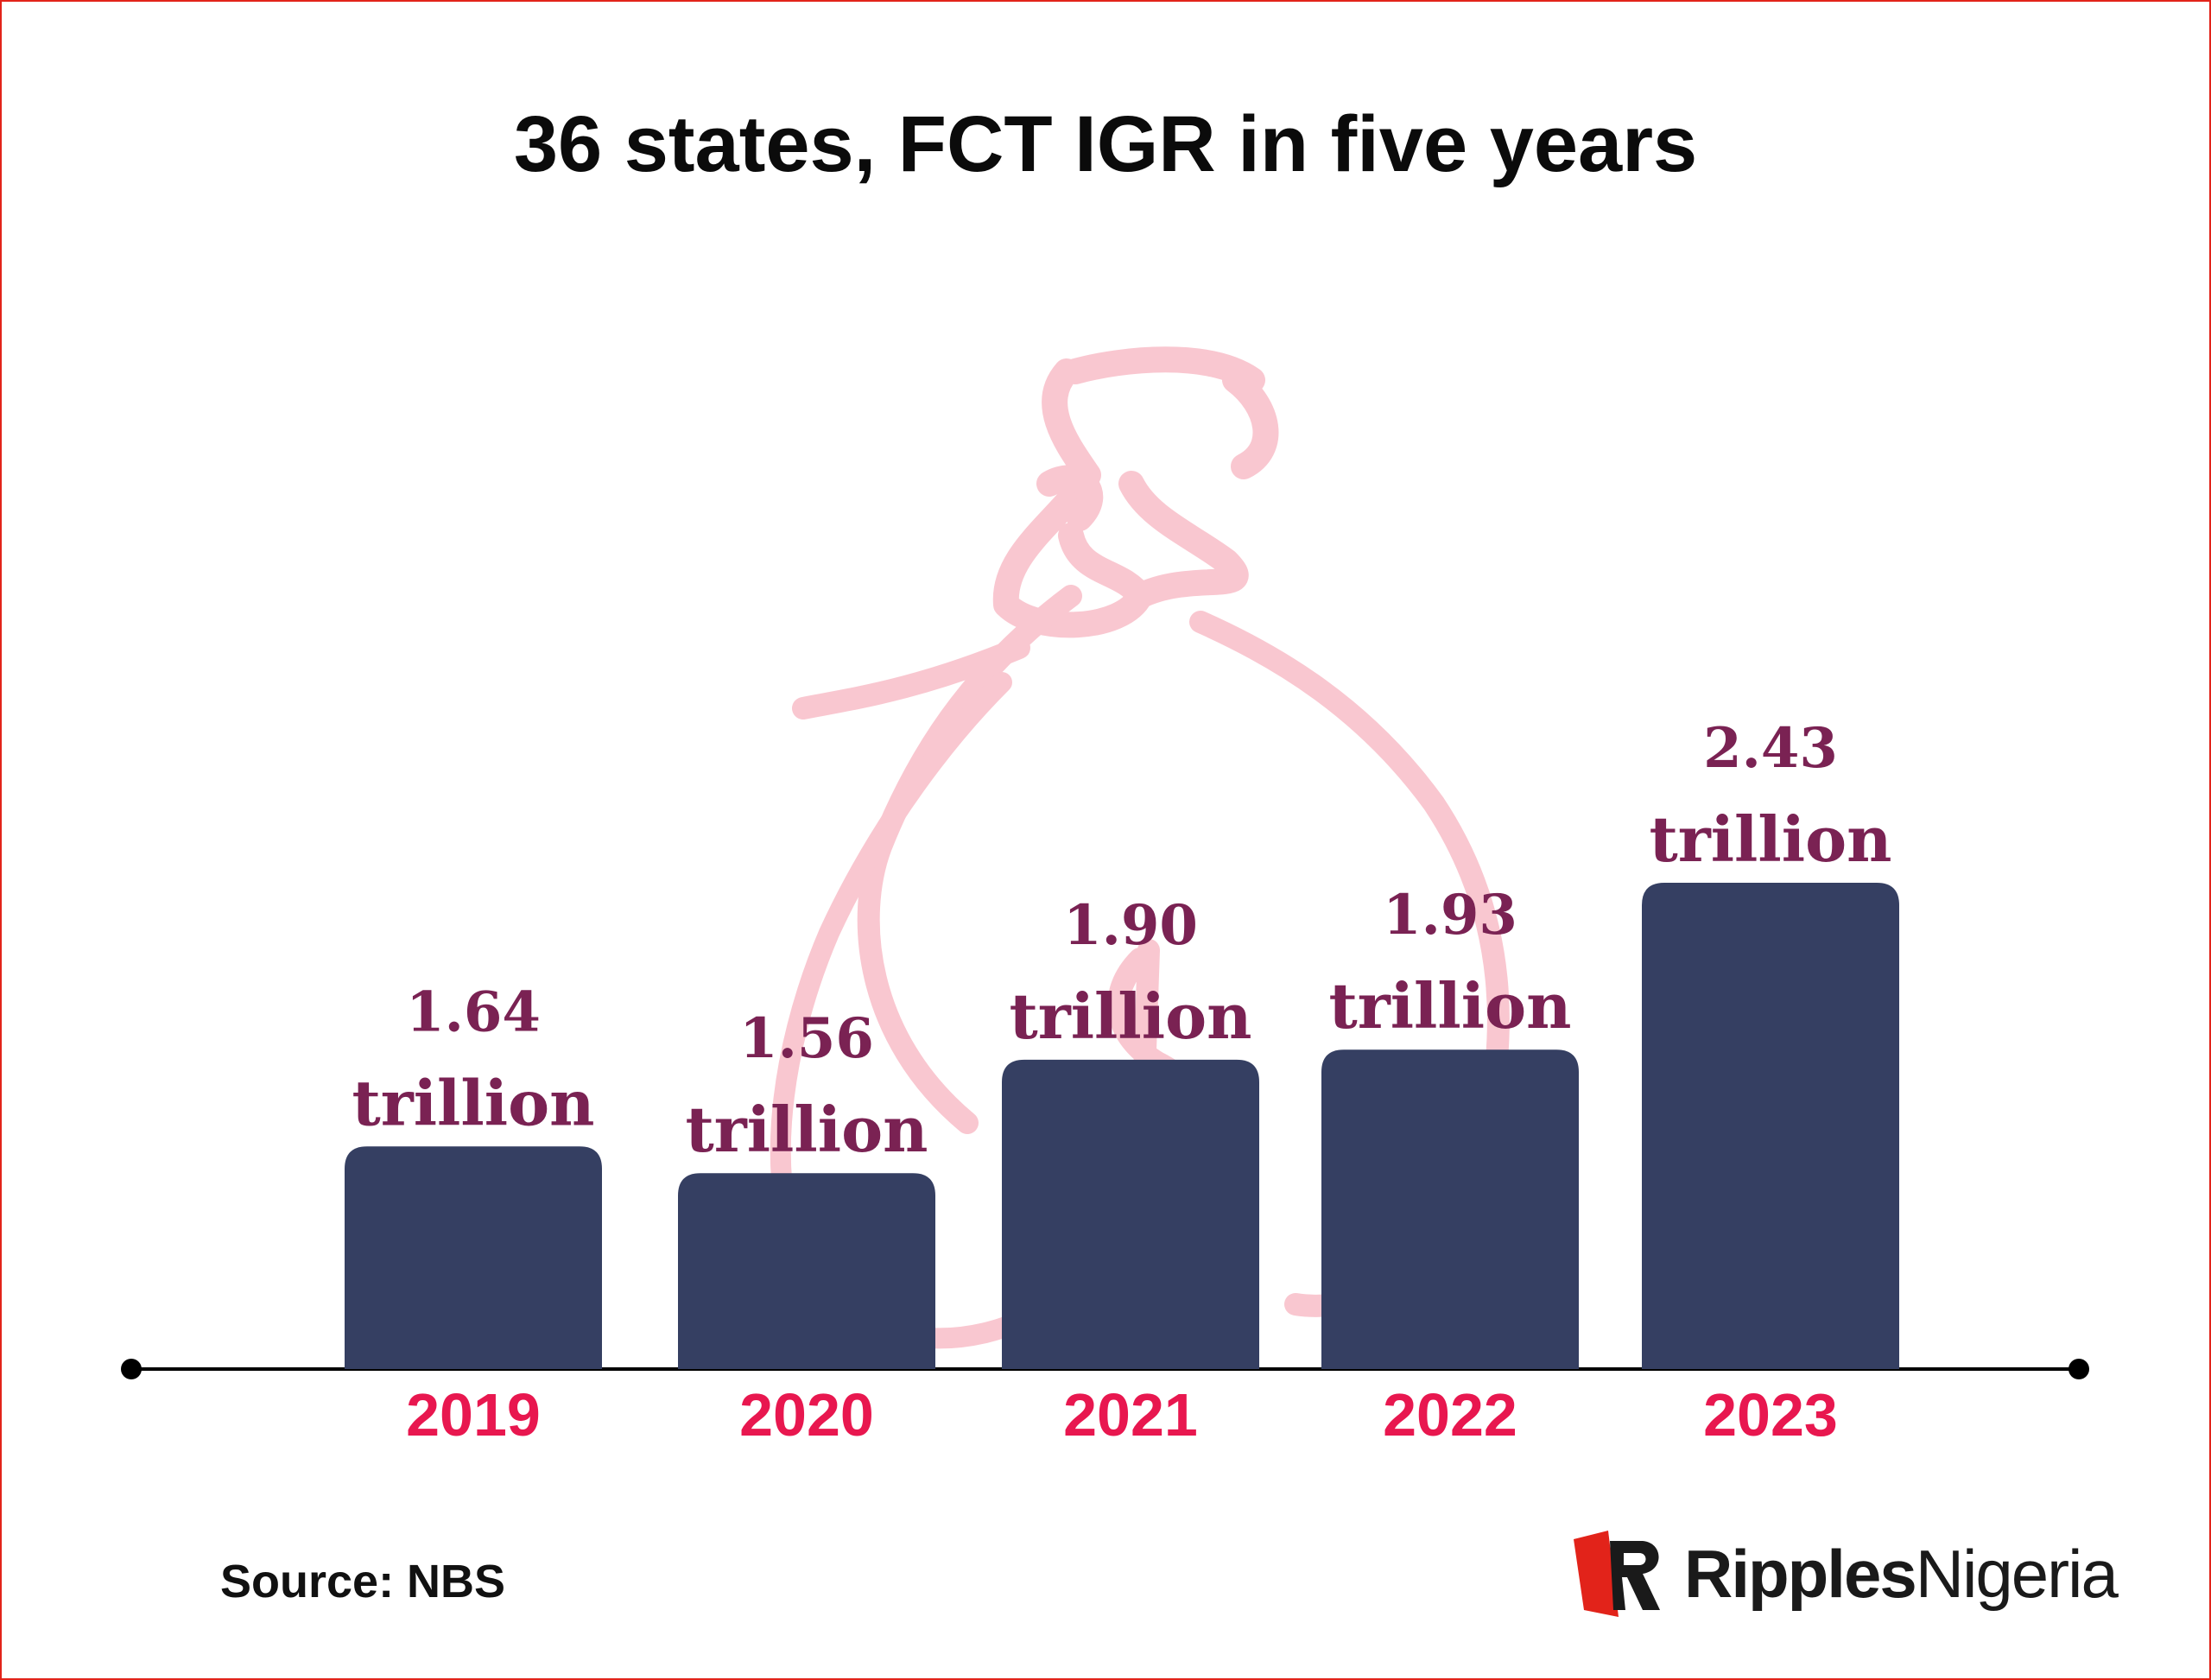  What do you see at coordinates (1800, 1574) in the screenshot?
I see `brand-name-bold: Ripples` at bounding box center [1800, 1574].